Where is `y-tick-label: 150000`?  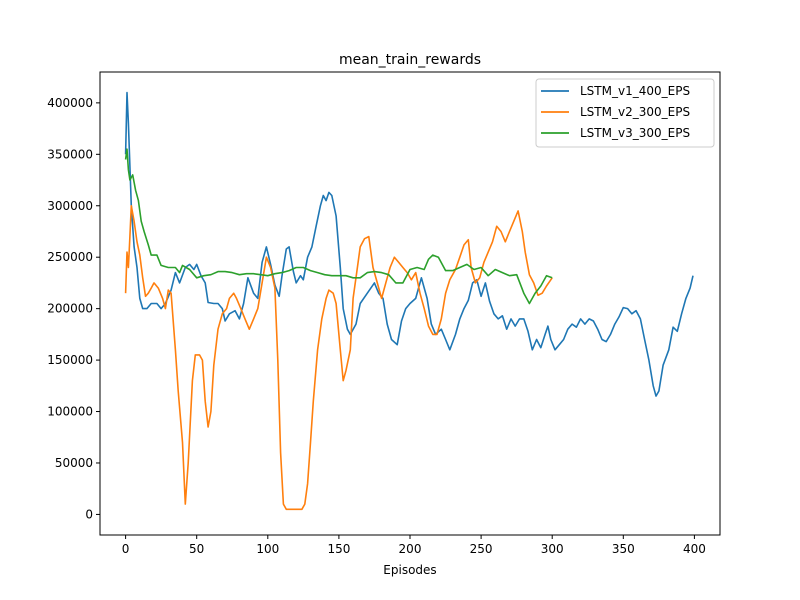 y-tick-label: 150000 is located at coordinates (70, 360).